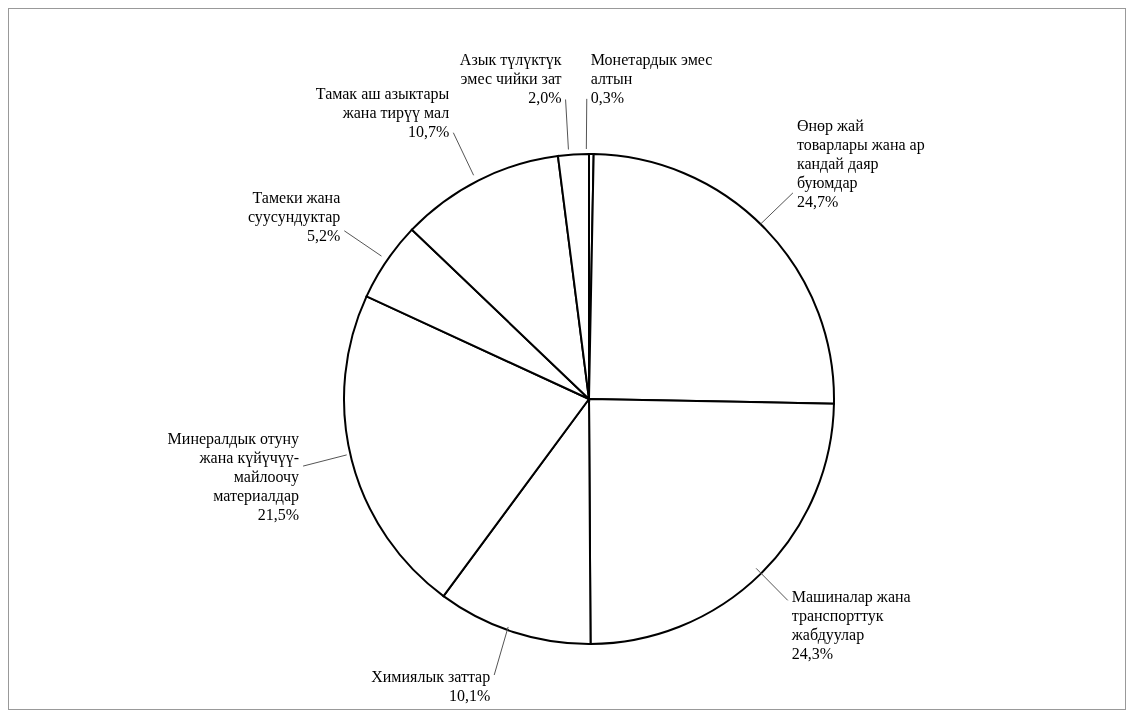 The height and width of the screenshot is (720, 1134). I want to click on slice-label: Минералдык отуну жана күйүчүү- майлоочу материалдар, so click(233, 468).